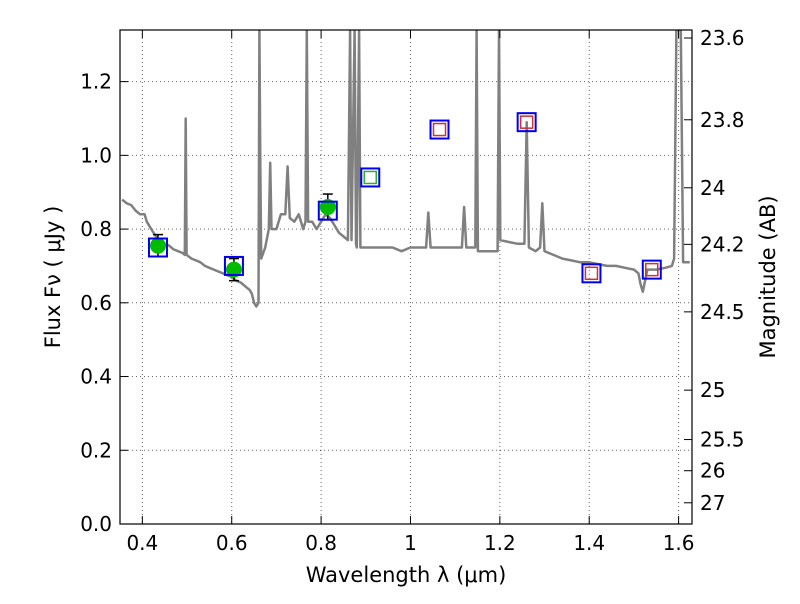 Image resolution: width=800 pixels, height=604 pixels. Describe the element at coordinates (679, 543) in the screenshot. I see `x-tick-label: 1.6` at that location.